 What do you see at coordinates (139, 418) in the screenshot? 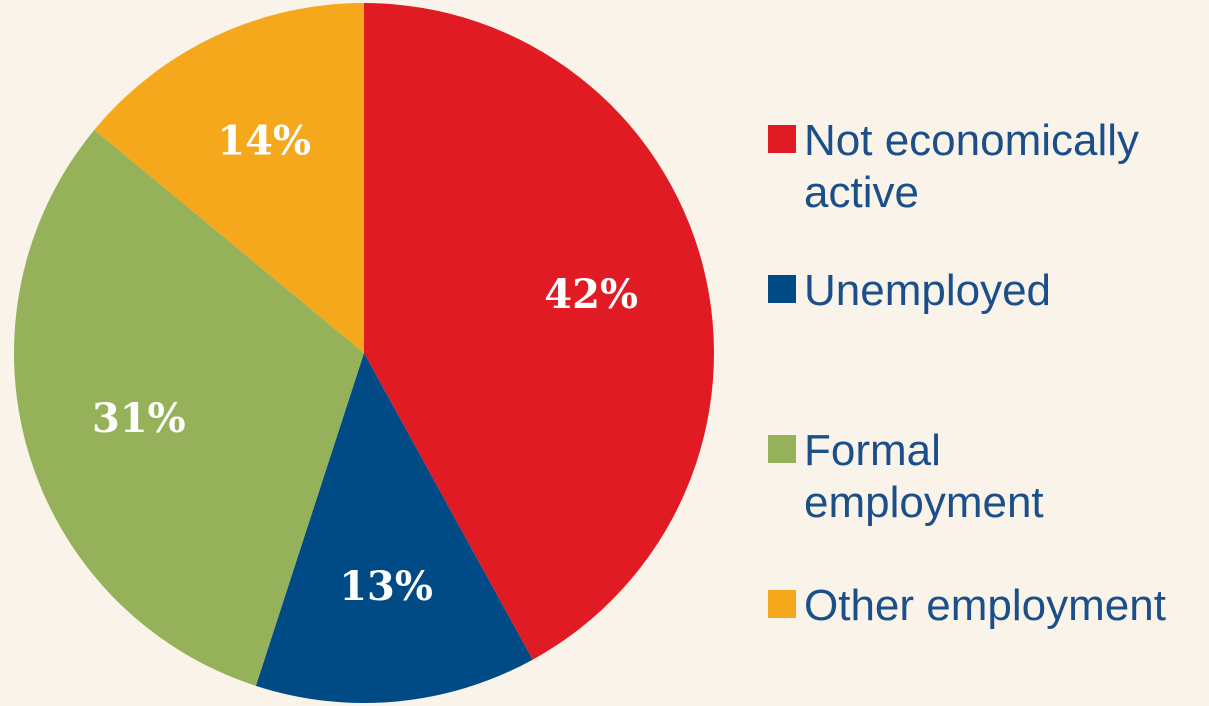
I see `slice-label-formal-employment: 31%` at bounding box center [139, 418].